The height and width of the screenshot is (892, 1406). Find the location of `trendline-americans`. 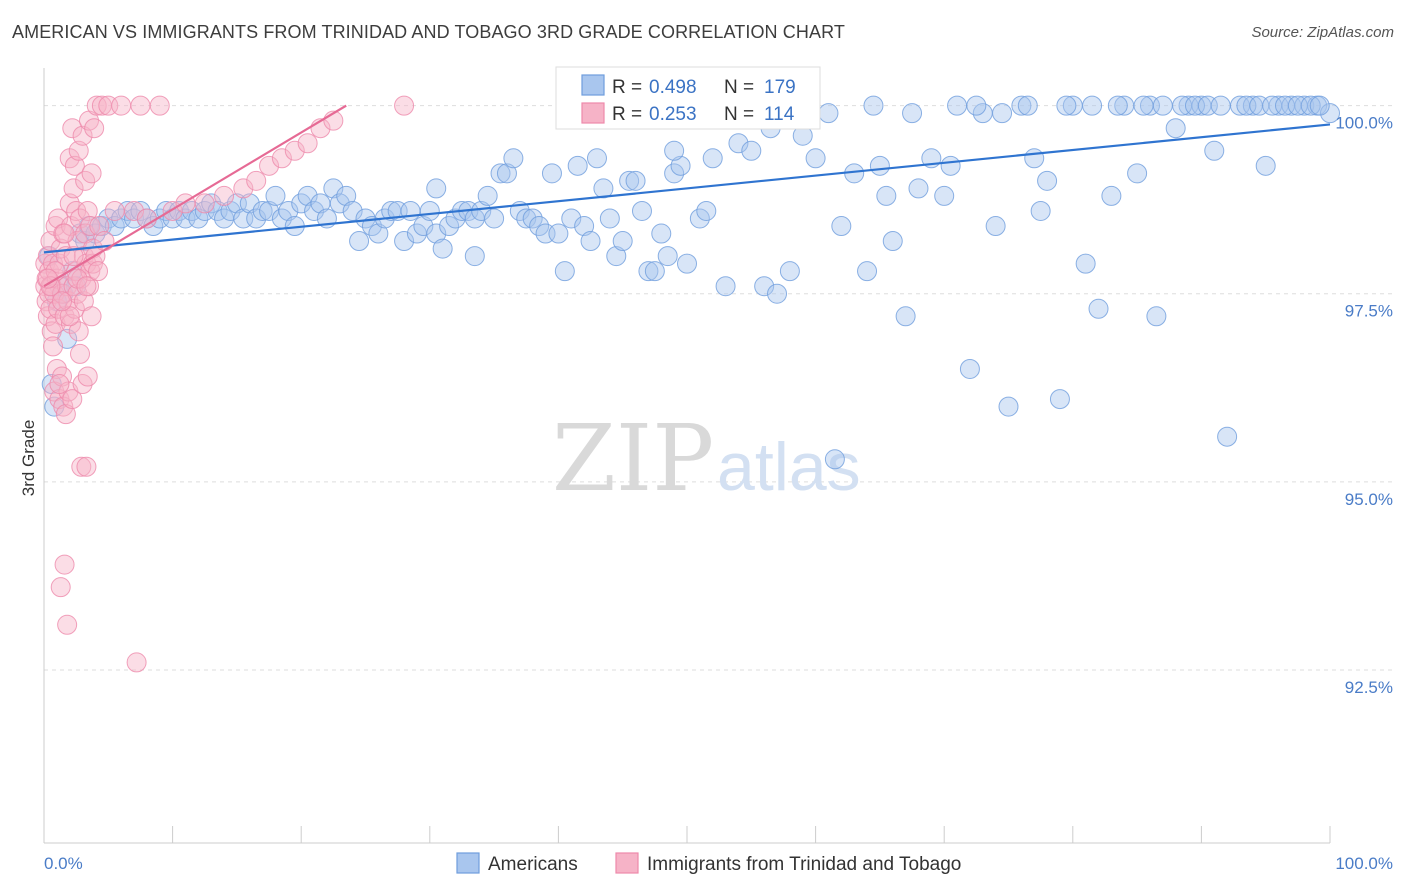

trendline-americans is located at coordinates (687, 188).